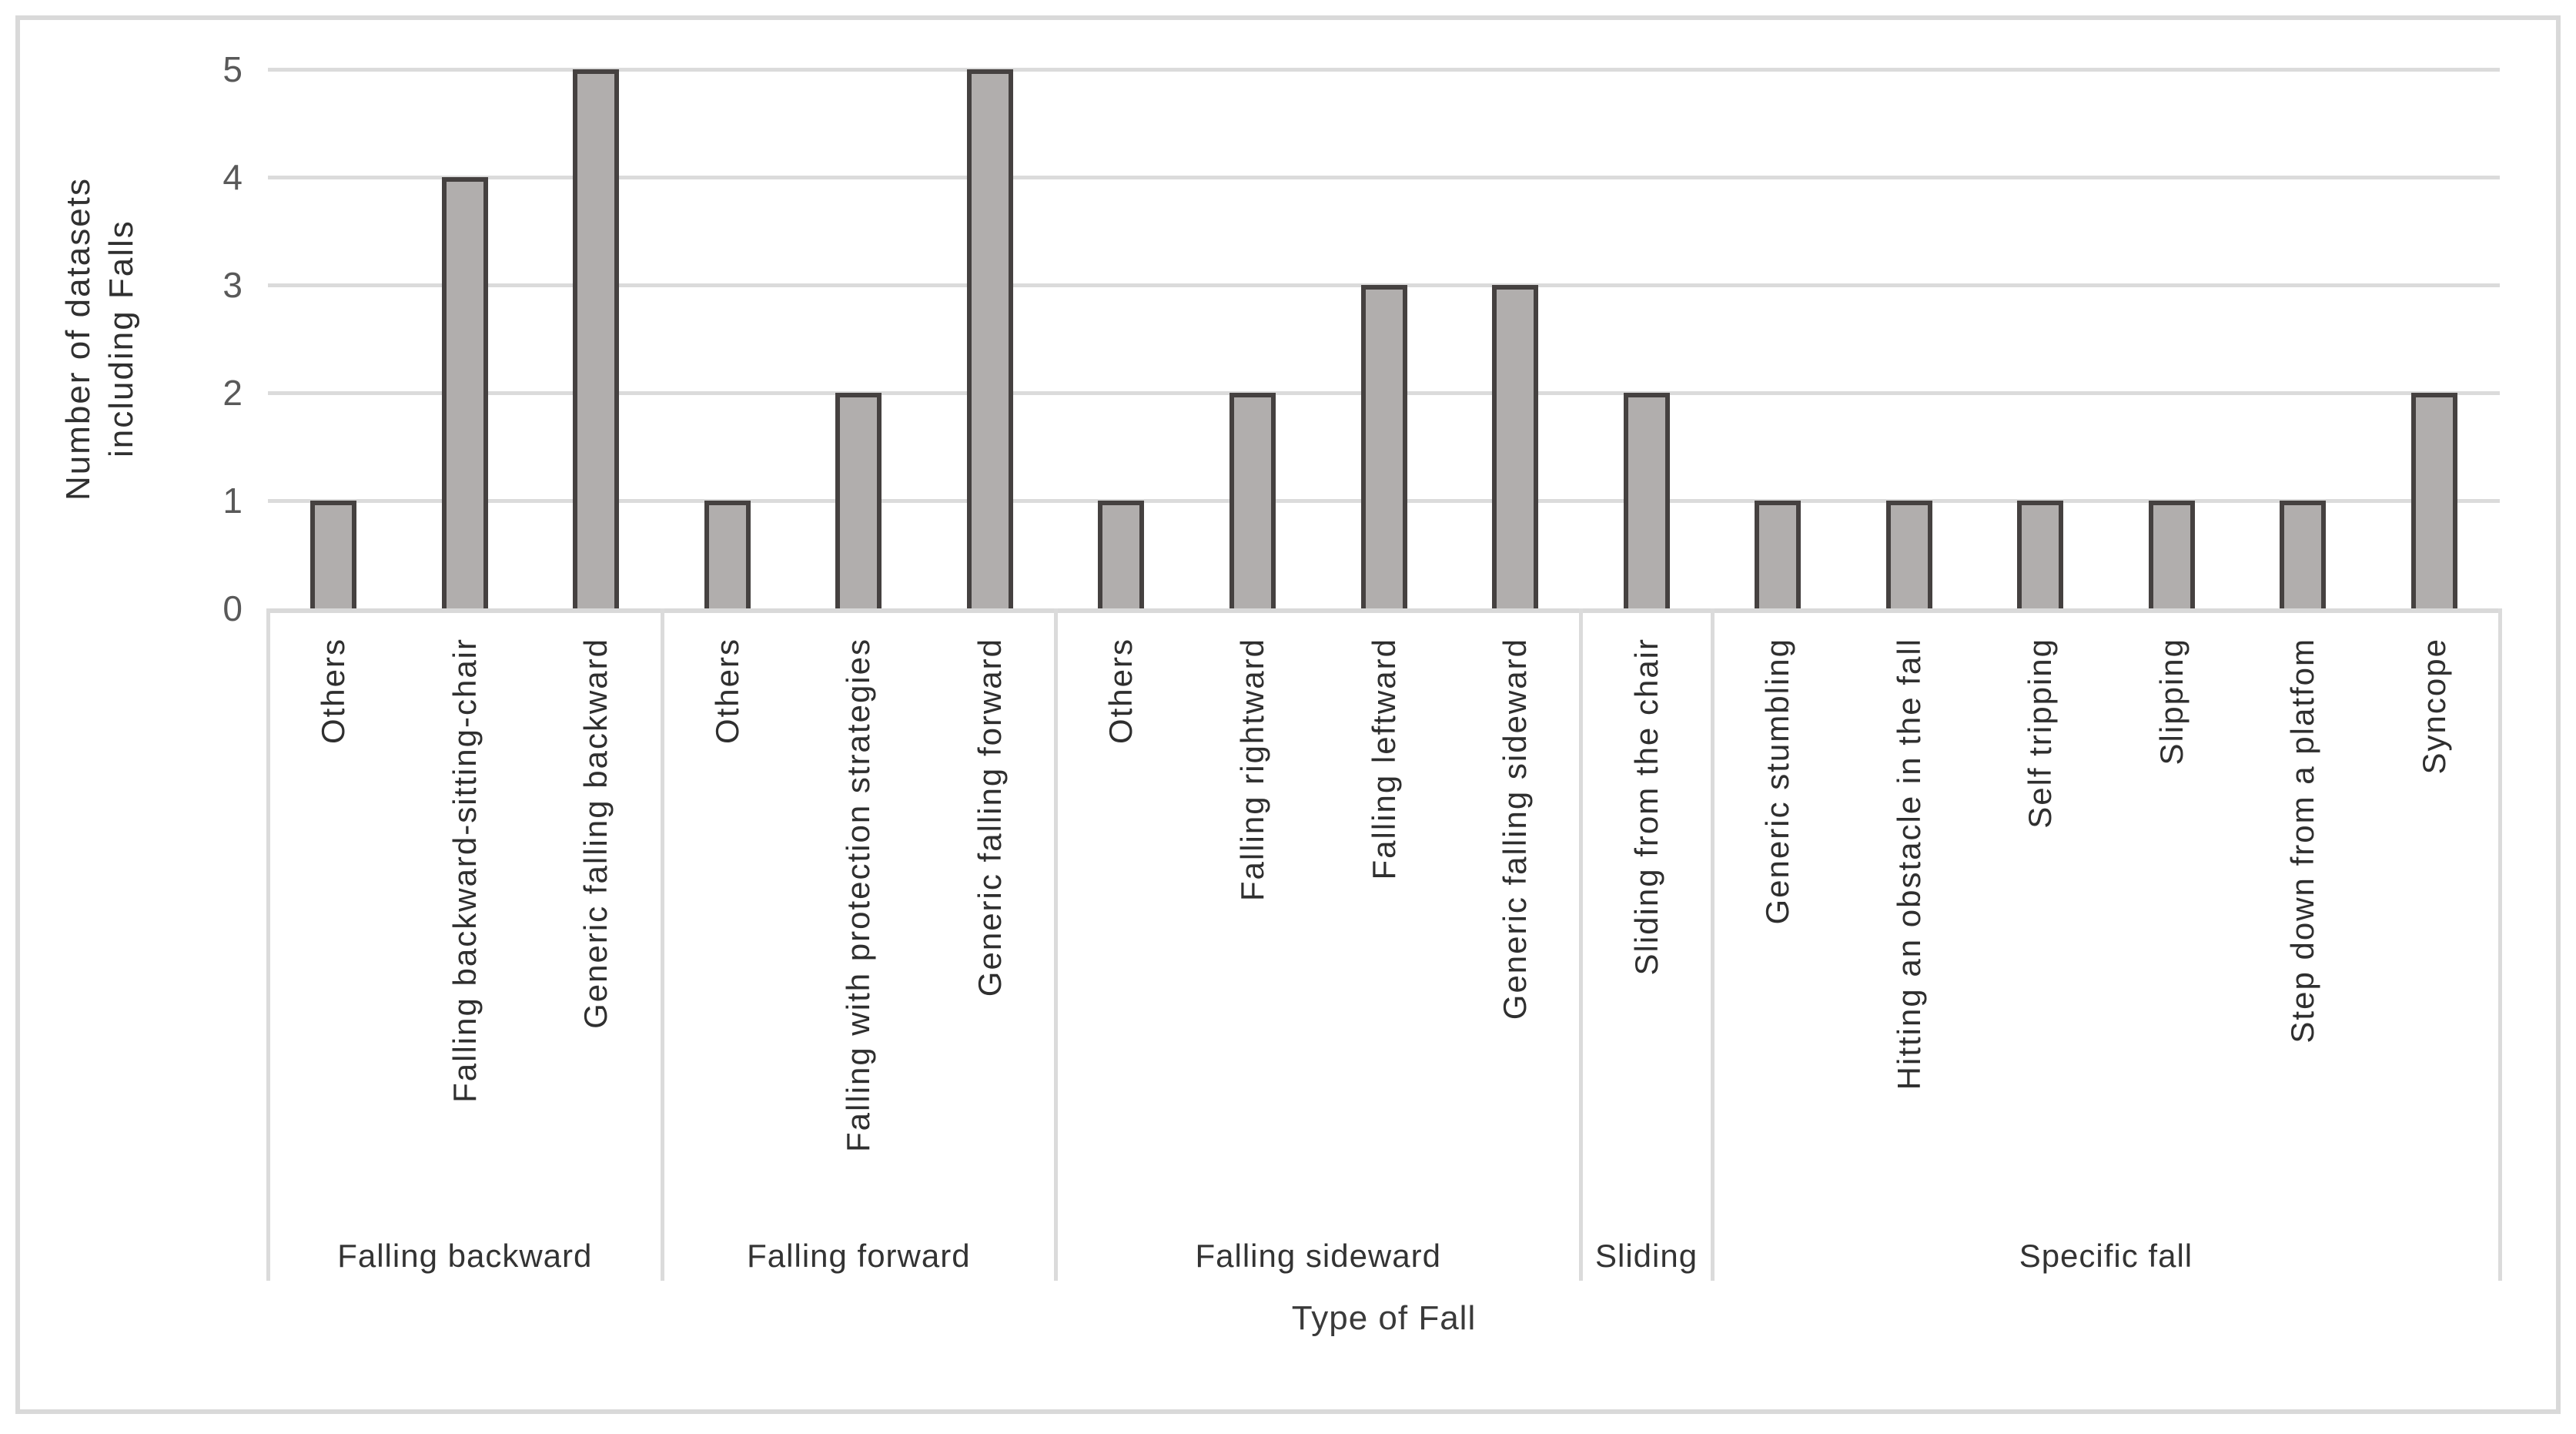 This screenshot has width=2576, height=1434. Describe the element at coordinates (2433, 706) in the screenshot. I see `category-label: Syncope` at that location.